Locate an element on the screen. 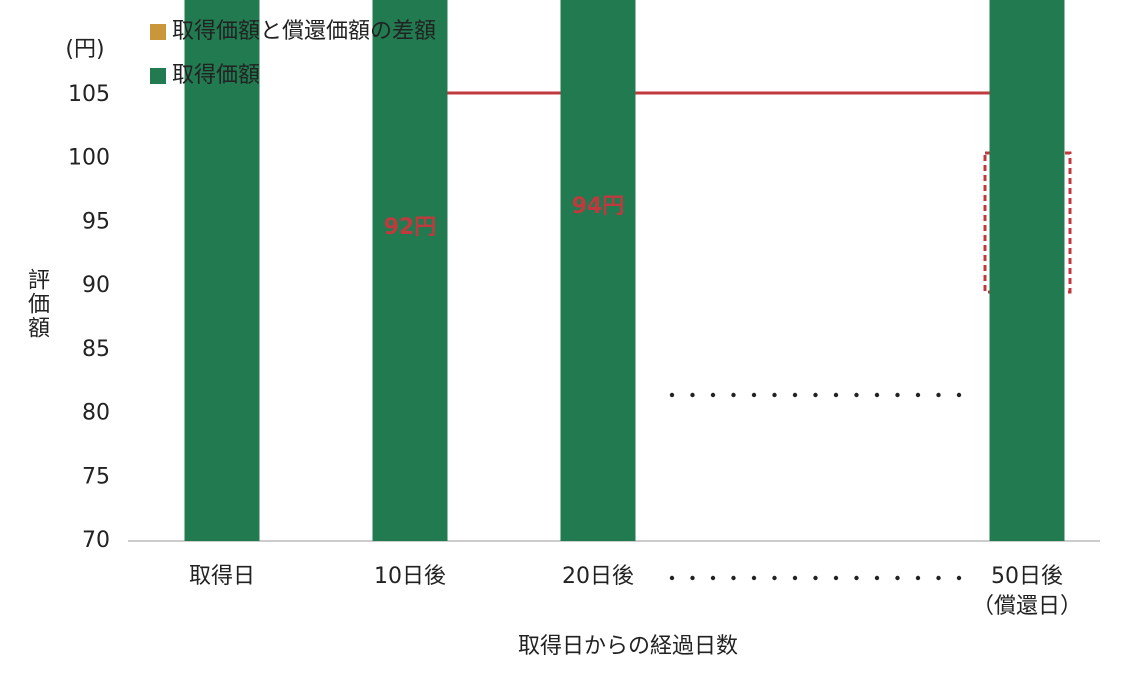  x-tick-label: 20日後 is located at coordinates (598, 576).